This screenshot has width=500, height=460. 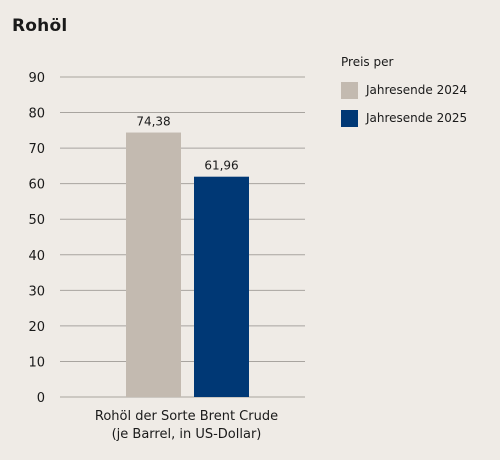 I want to click on legend-item-2025: Jahresende 2025, so click(x=404, y=118).